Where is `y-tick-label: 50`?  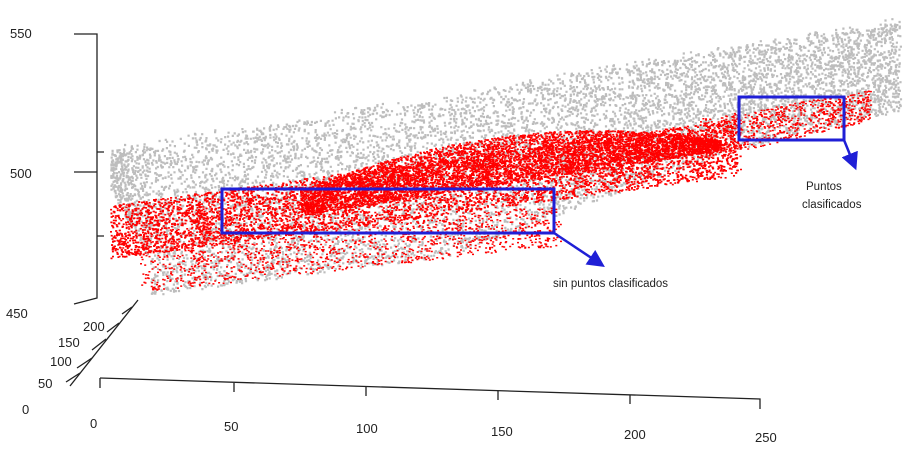 y-tick-label: 50 is located at coordinates (45, 383).